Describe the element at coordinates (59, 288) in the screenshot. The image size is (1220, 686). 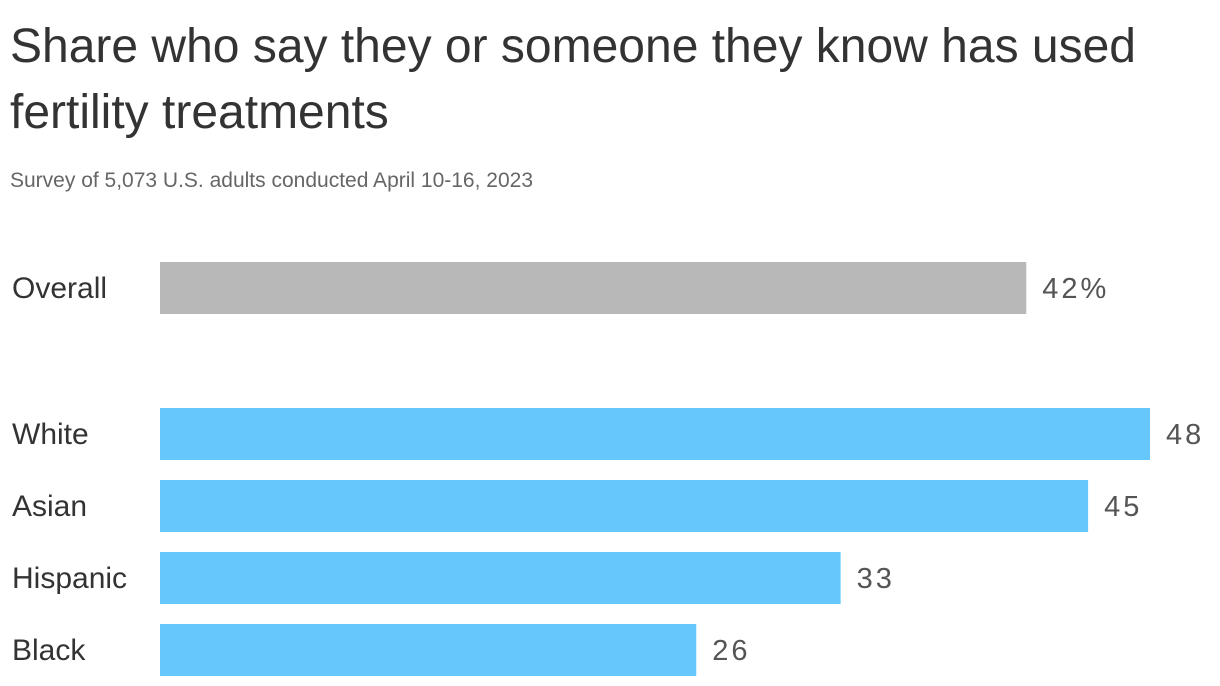
I see `category-label-overall: Overall` at that location.